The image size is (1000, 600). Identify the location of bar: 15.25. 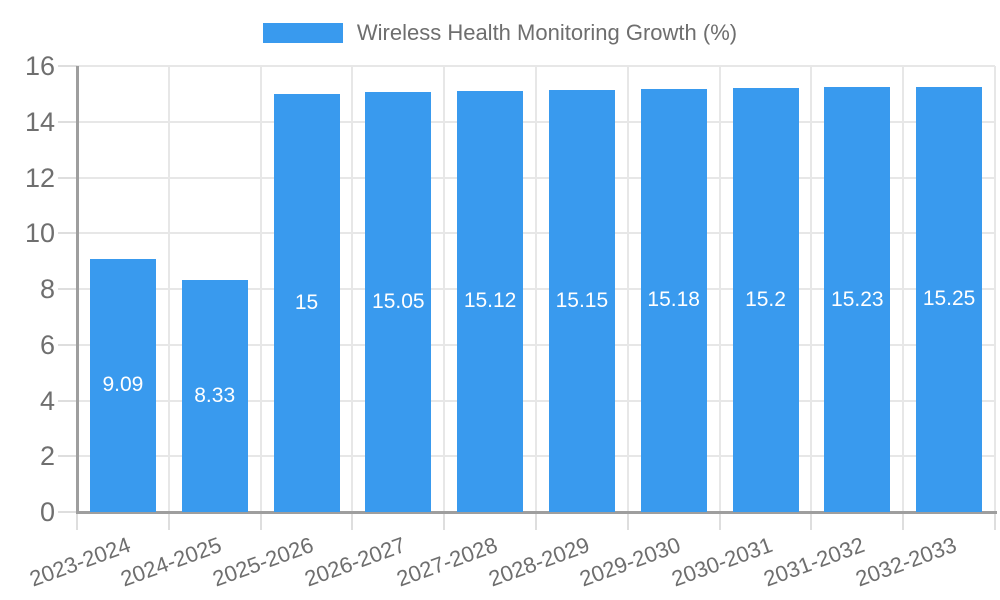
(949, 299).